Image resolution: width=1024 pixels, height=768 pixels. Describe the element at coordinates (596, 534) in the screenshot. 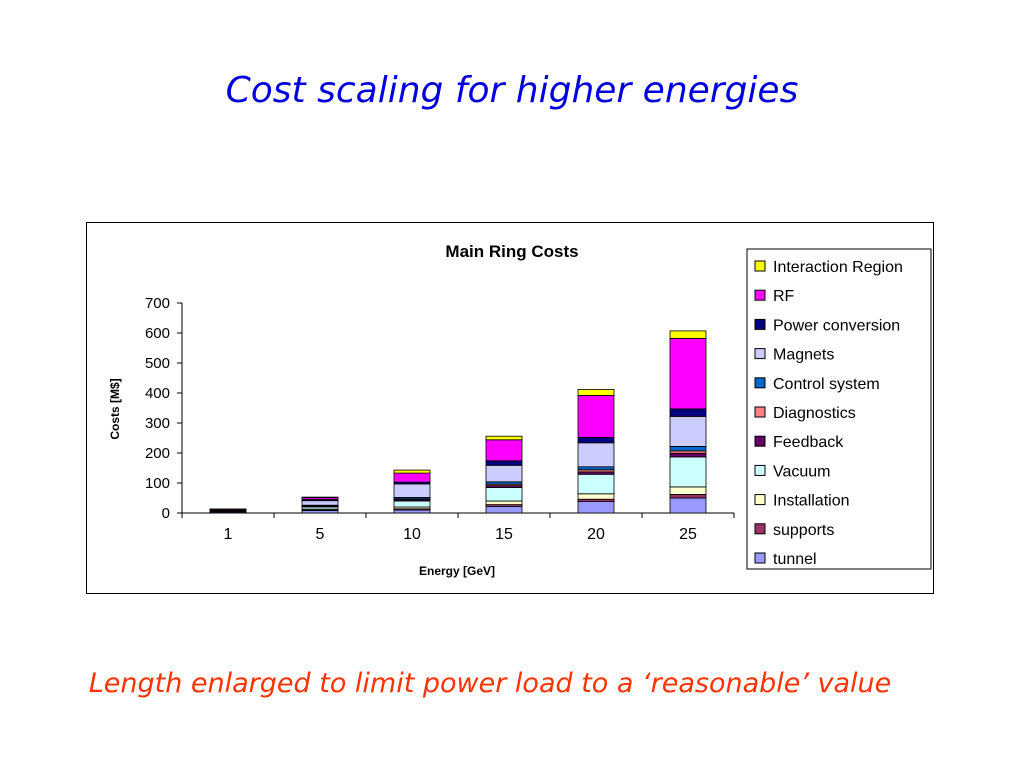

I see `x-tick-label: 20` at that location.